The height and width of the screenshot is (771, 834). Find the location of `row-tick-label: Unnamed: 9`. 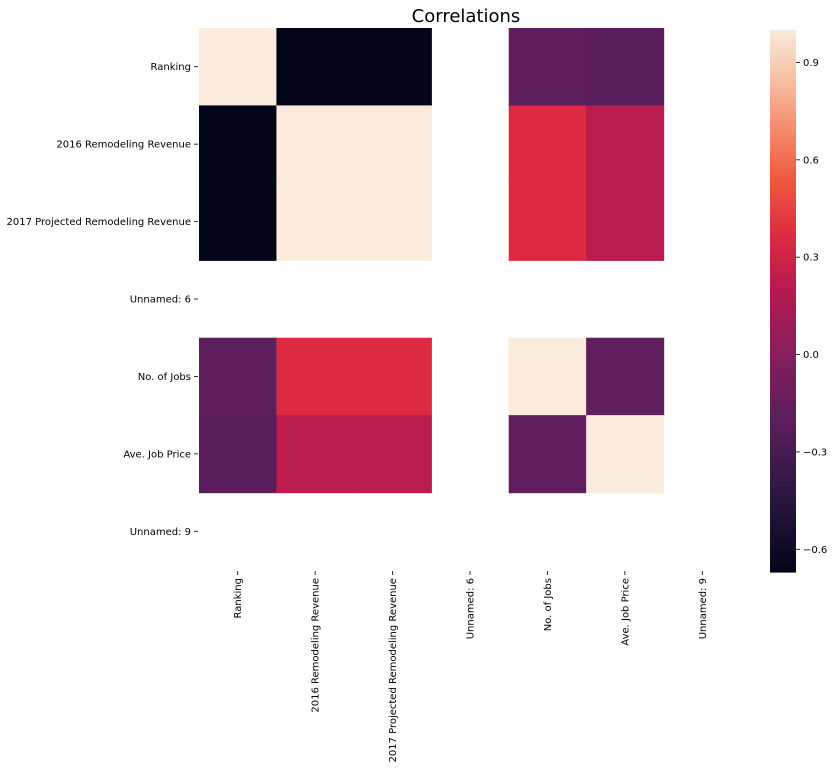

row-tick-label: Unnamed: 9 is located at coordinates (160, 532).